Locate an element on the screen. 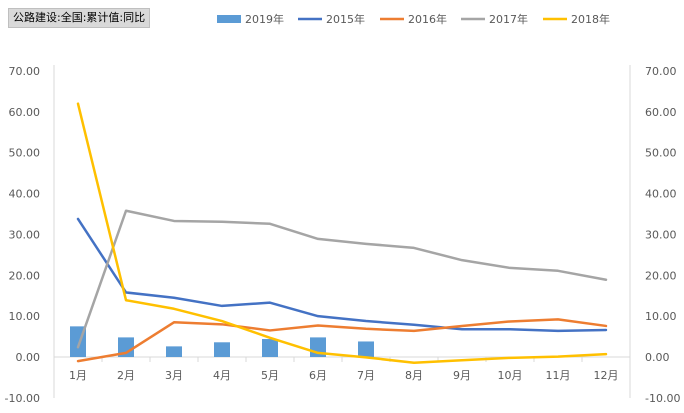 The height and width of the screenshot is (413, 684). right-tick-label: 20.00 is located at coordinates (661, 275).